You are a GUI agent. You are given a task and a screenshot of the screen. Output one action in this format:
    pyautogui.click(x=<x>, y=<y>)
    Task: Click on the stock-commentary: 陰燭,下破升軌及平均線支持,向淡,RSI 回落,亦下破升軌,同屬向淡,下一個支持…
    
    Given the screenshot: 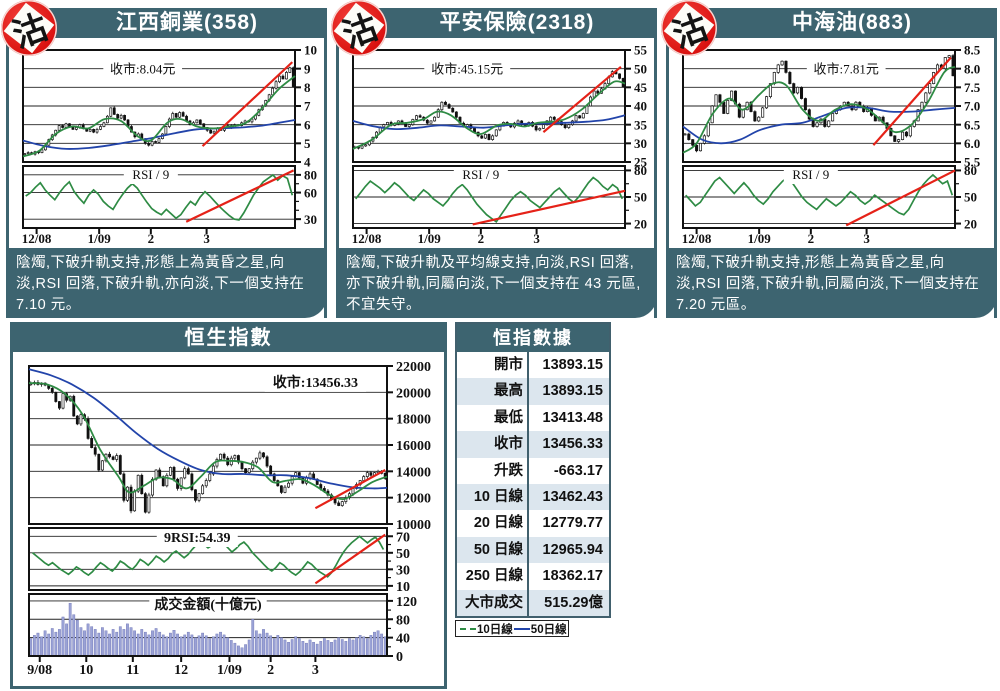 What is the action you would take?
    pyautogui.click(x=496, y=283)
    